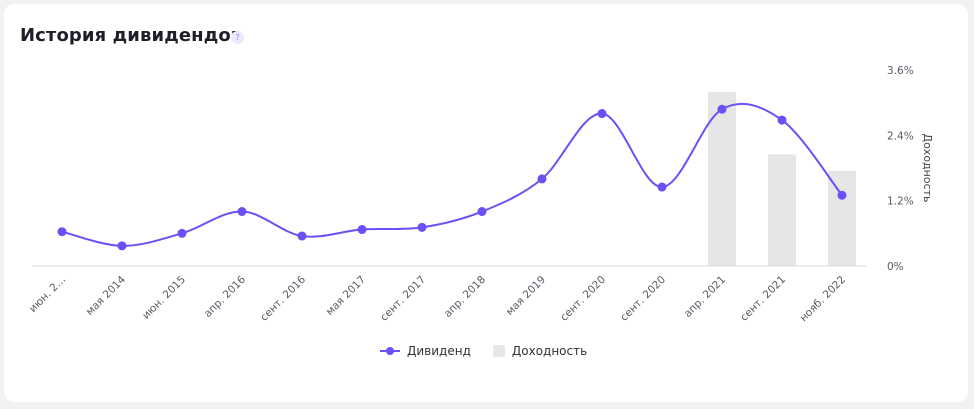 This screenshot has width=974, height=409. I want to click on y-tick-label: 2.4%, so click(900, 136).